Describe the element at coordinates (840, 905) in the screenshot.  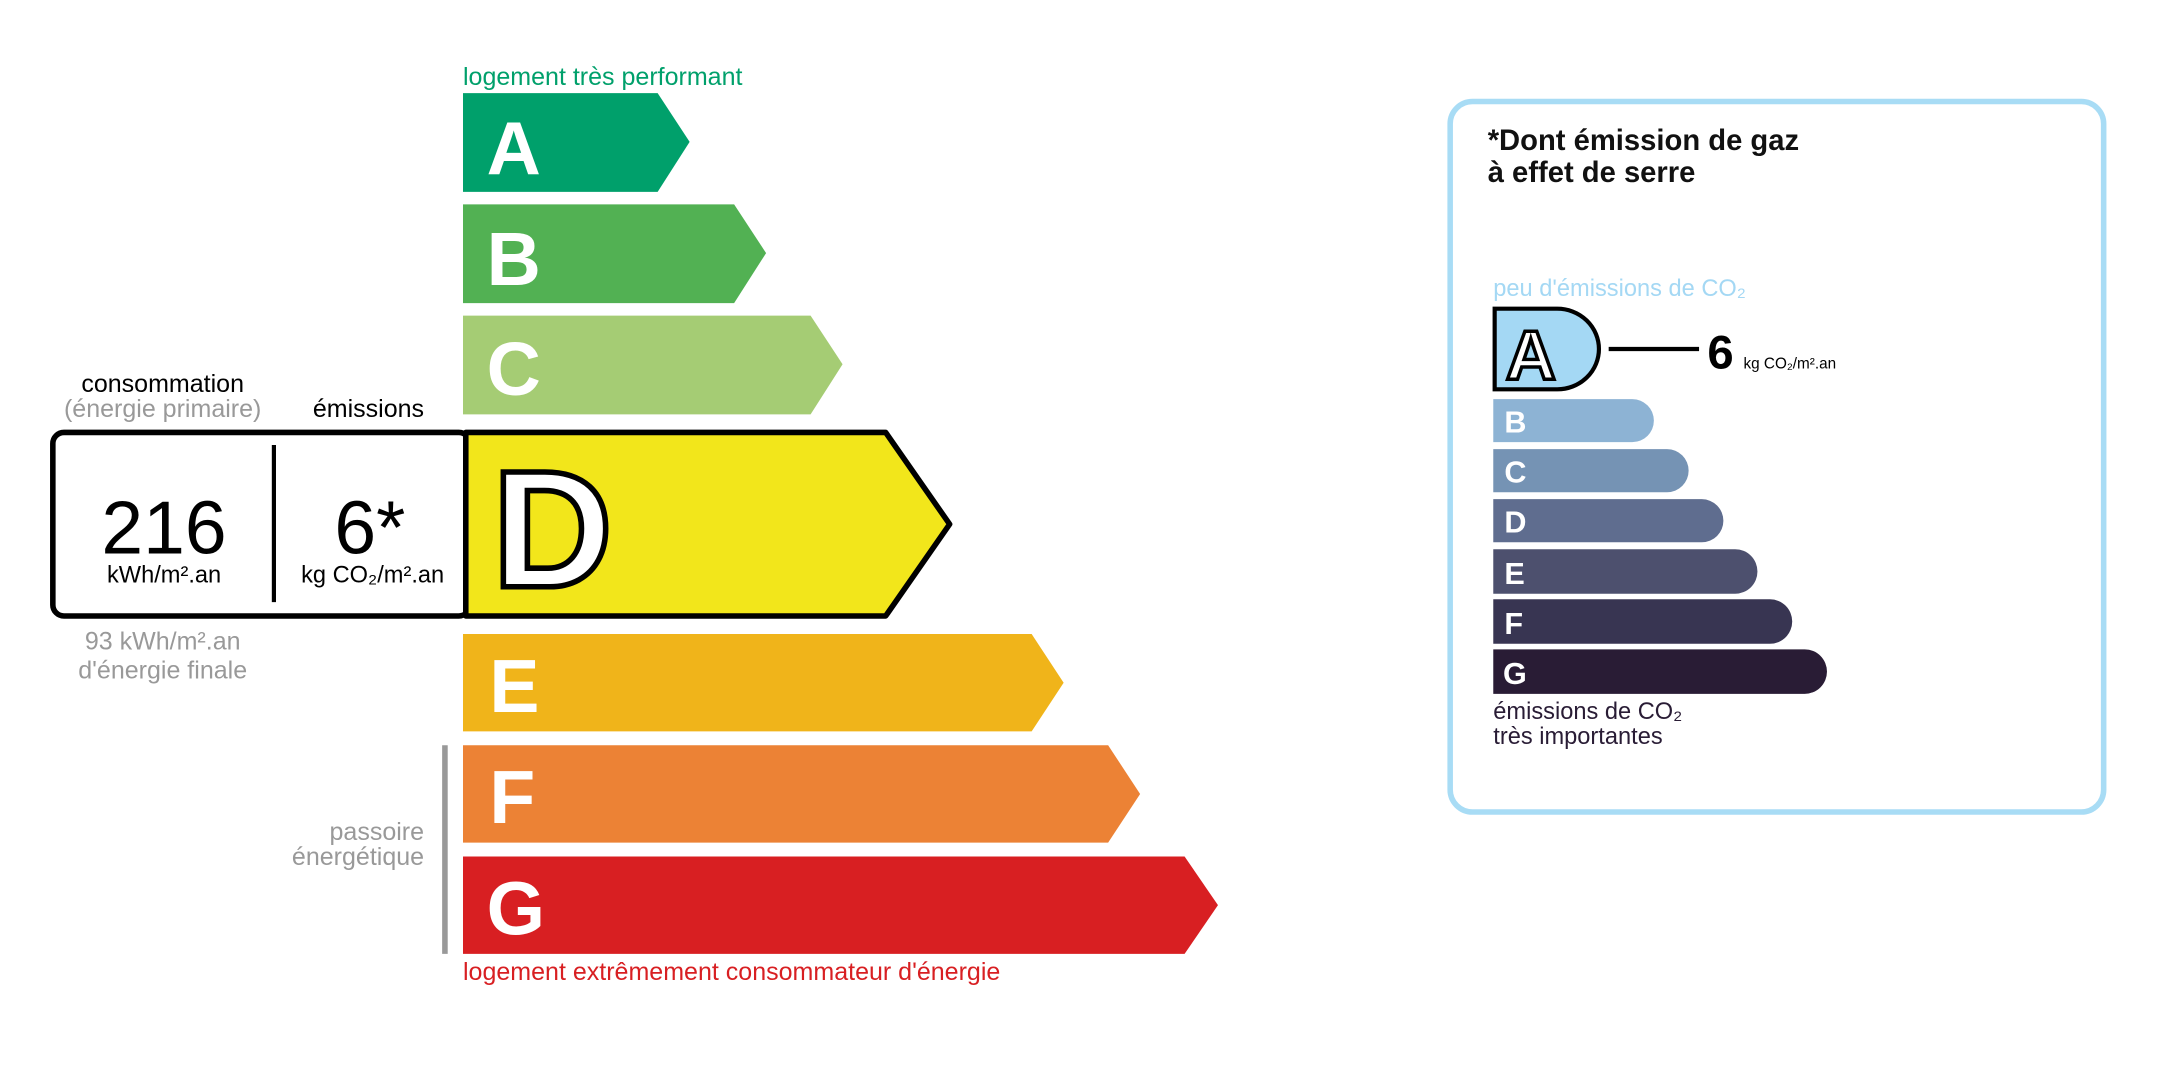
I see `energy-bar-g: G` at that location.